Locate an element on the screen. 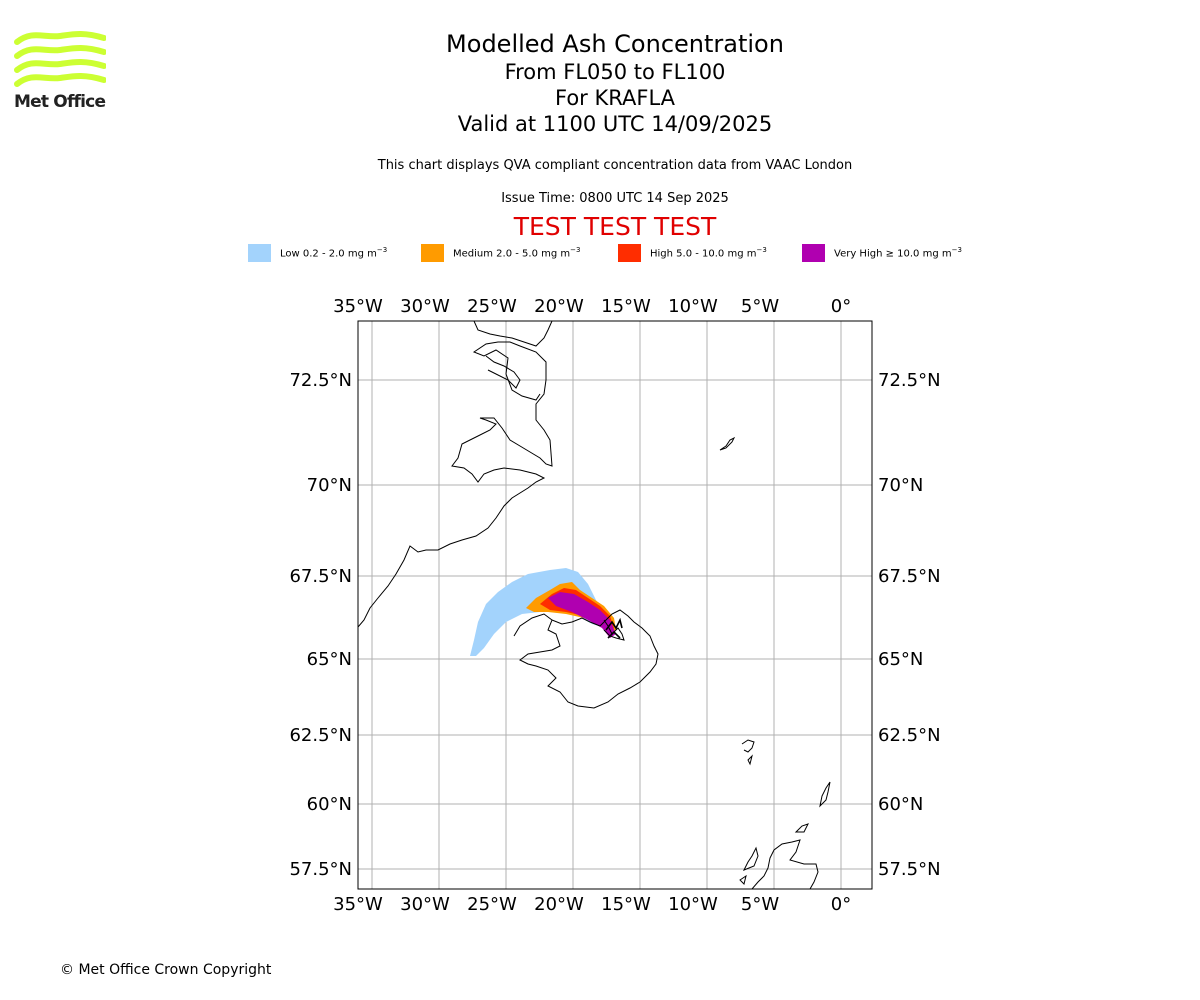 Image resolution: width=1200 pixels, height=1000 pixels. jan-mayen is located at coordinates (727, 443).